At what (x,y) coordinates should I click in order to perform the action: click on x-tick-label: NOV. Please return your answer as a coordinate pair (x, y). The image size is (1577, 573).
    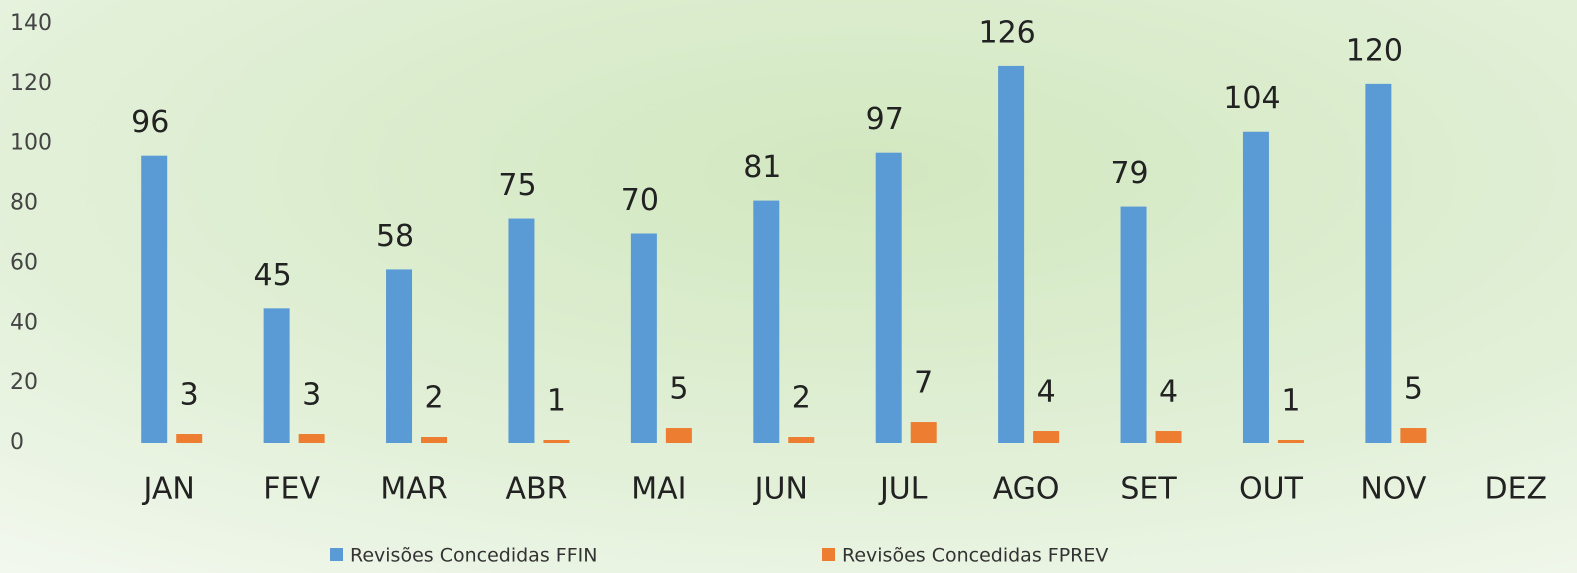
    Looking at the image, I should click on (1393, 489).